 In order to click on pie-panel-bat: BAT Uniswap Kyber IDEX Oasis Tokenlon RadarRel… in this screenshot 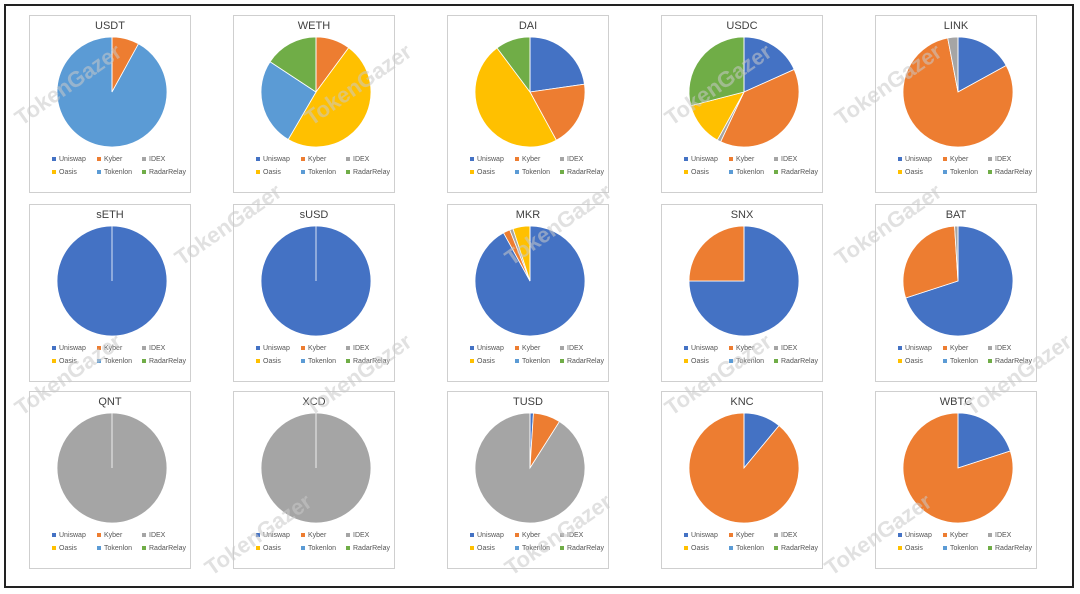, I will do `click(956, 293)`.